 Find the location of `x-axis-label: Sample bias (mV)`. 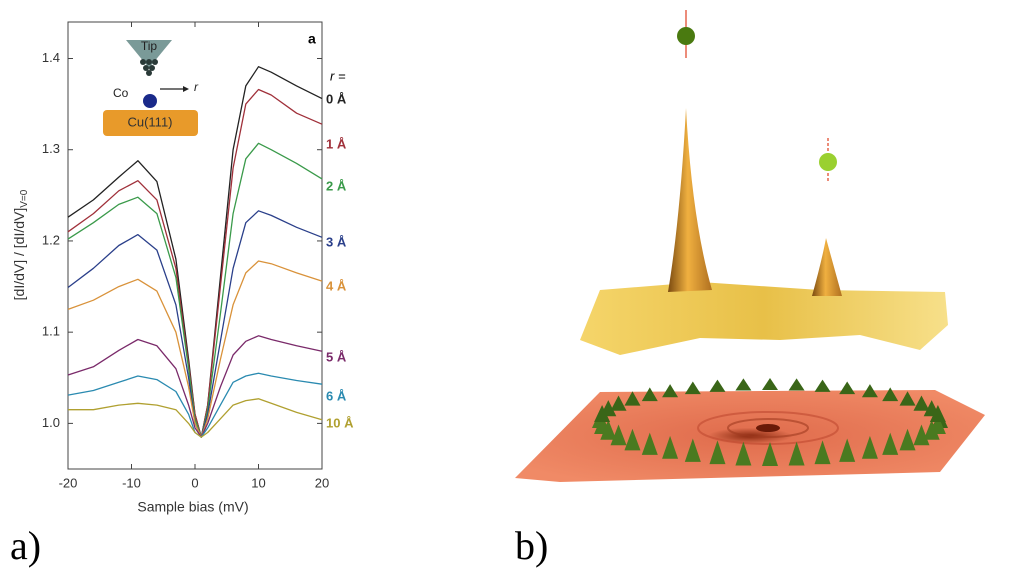

x-axis-label: Sample bias (mV) is located at coordinates (192, 507).